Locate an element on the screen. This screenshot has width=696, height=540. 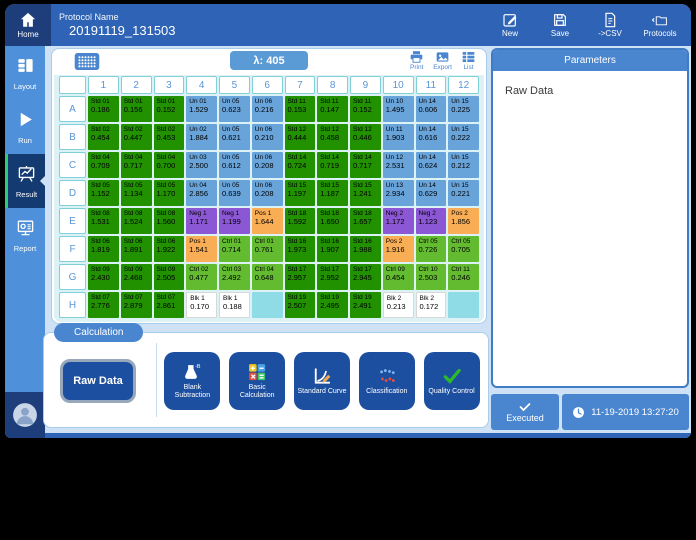
well-D12: Un 15 0.221 is located at coordinates (463, 193).